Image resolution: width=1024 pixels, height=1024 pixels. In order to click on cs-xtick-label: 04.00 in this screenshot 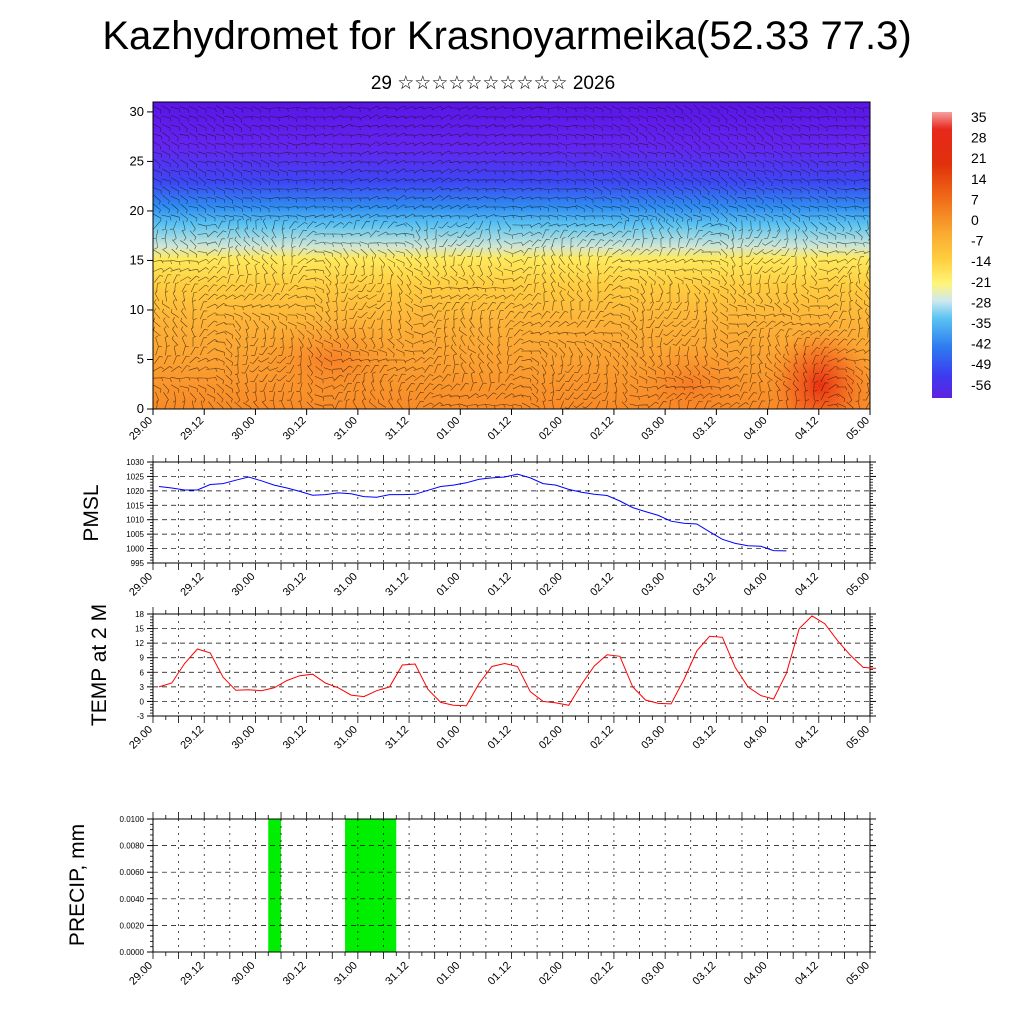, I will do `click(756, 429)`.